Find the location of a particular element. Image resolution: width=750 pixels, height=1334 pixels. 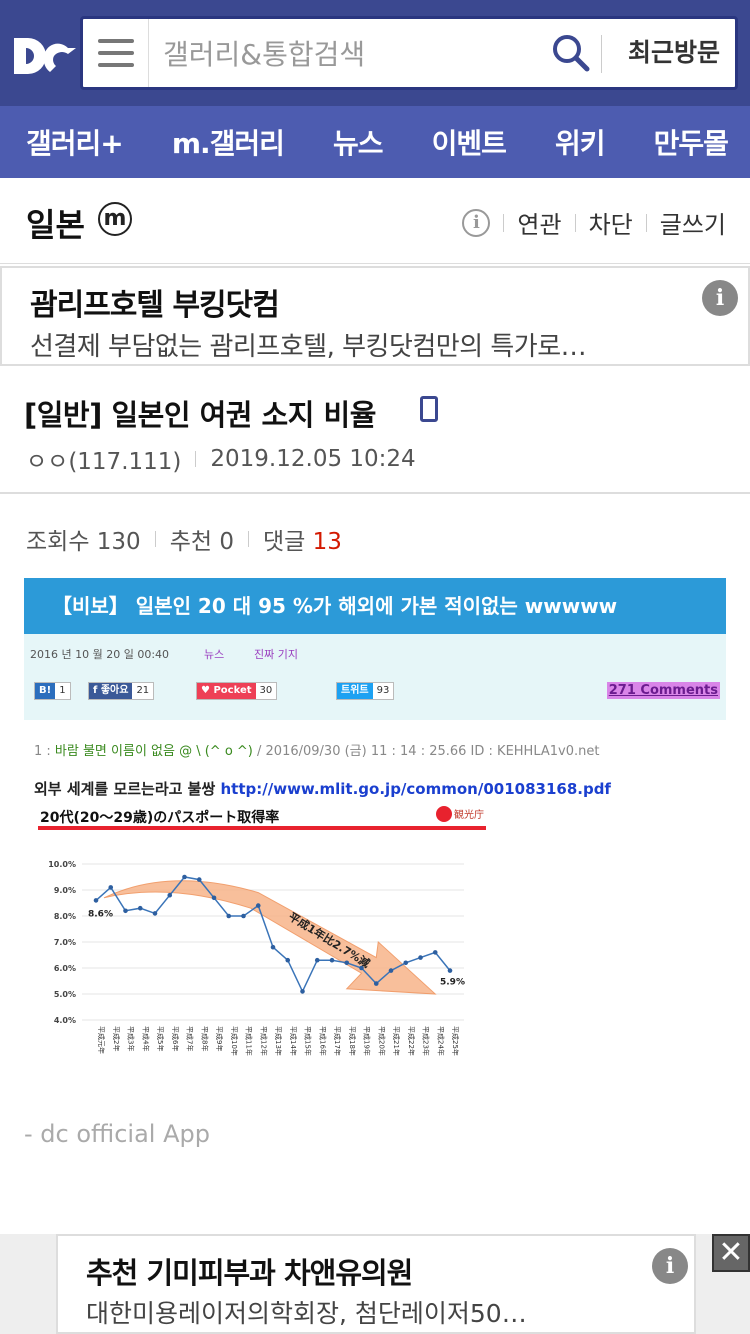

app-signature: - dc official App is located at coordinates (117, 1134).